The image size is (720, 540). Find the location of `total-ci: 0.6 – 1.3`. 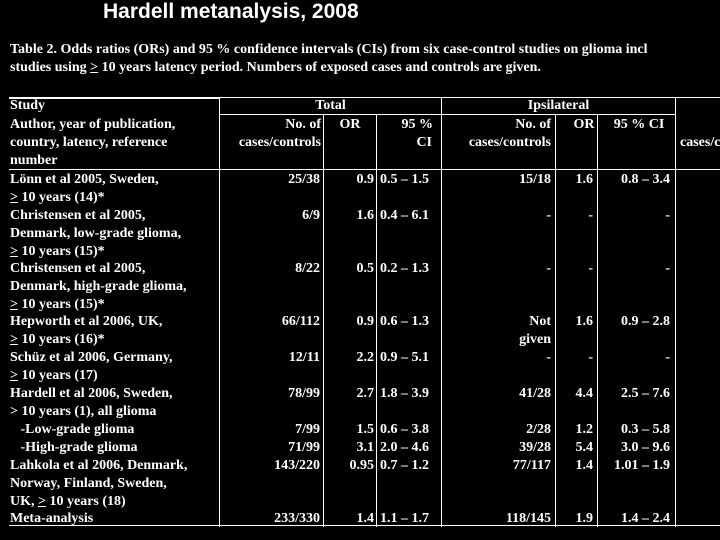

total-ci: 0.6 – 1.3 is located at coordinates (404, 321).